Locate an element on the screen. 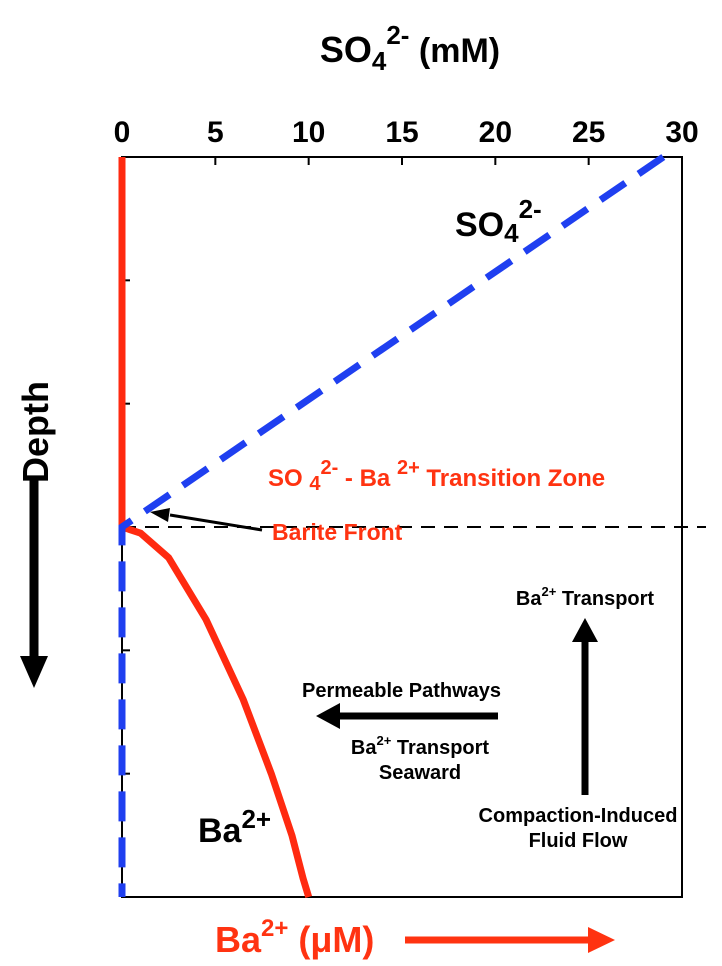 The image size is (722, 966). series-label-ba: Ba2+ is located at coordinates (234, 827).